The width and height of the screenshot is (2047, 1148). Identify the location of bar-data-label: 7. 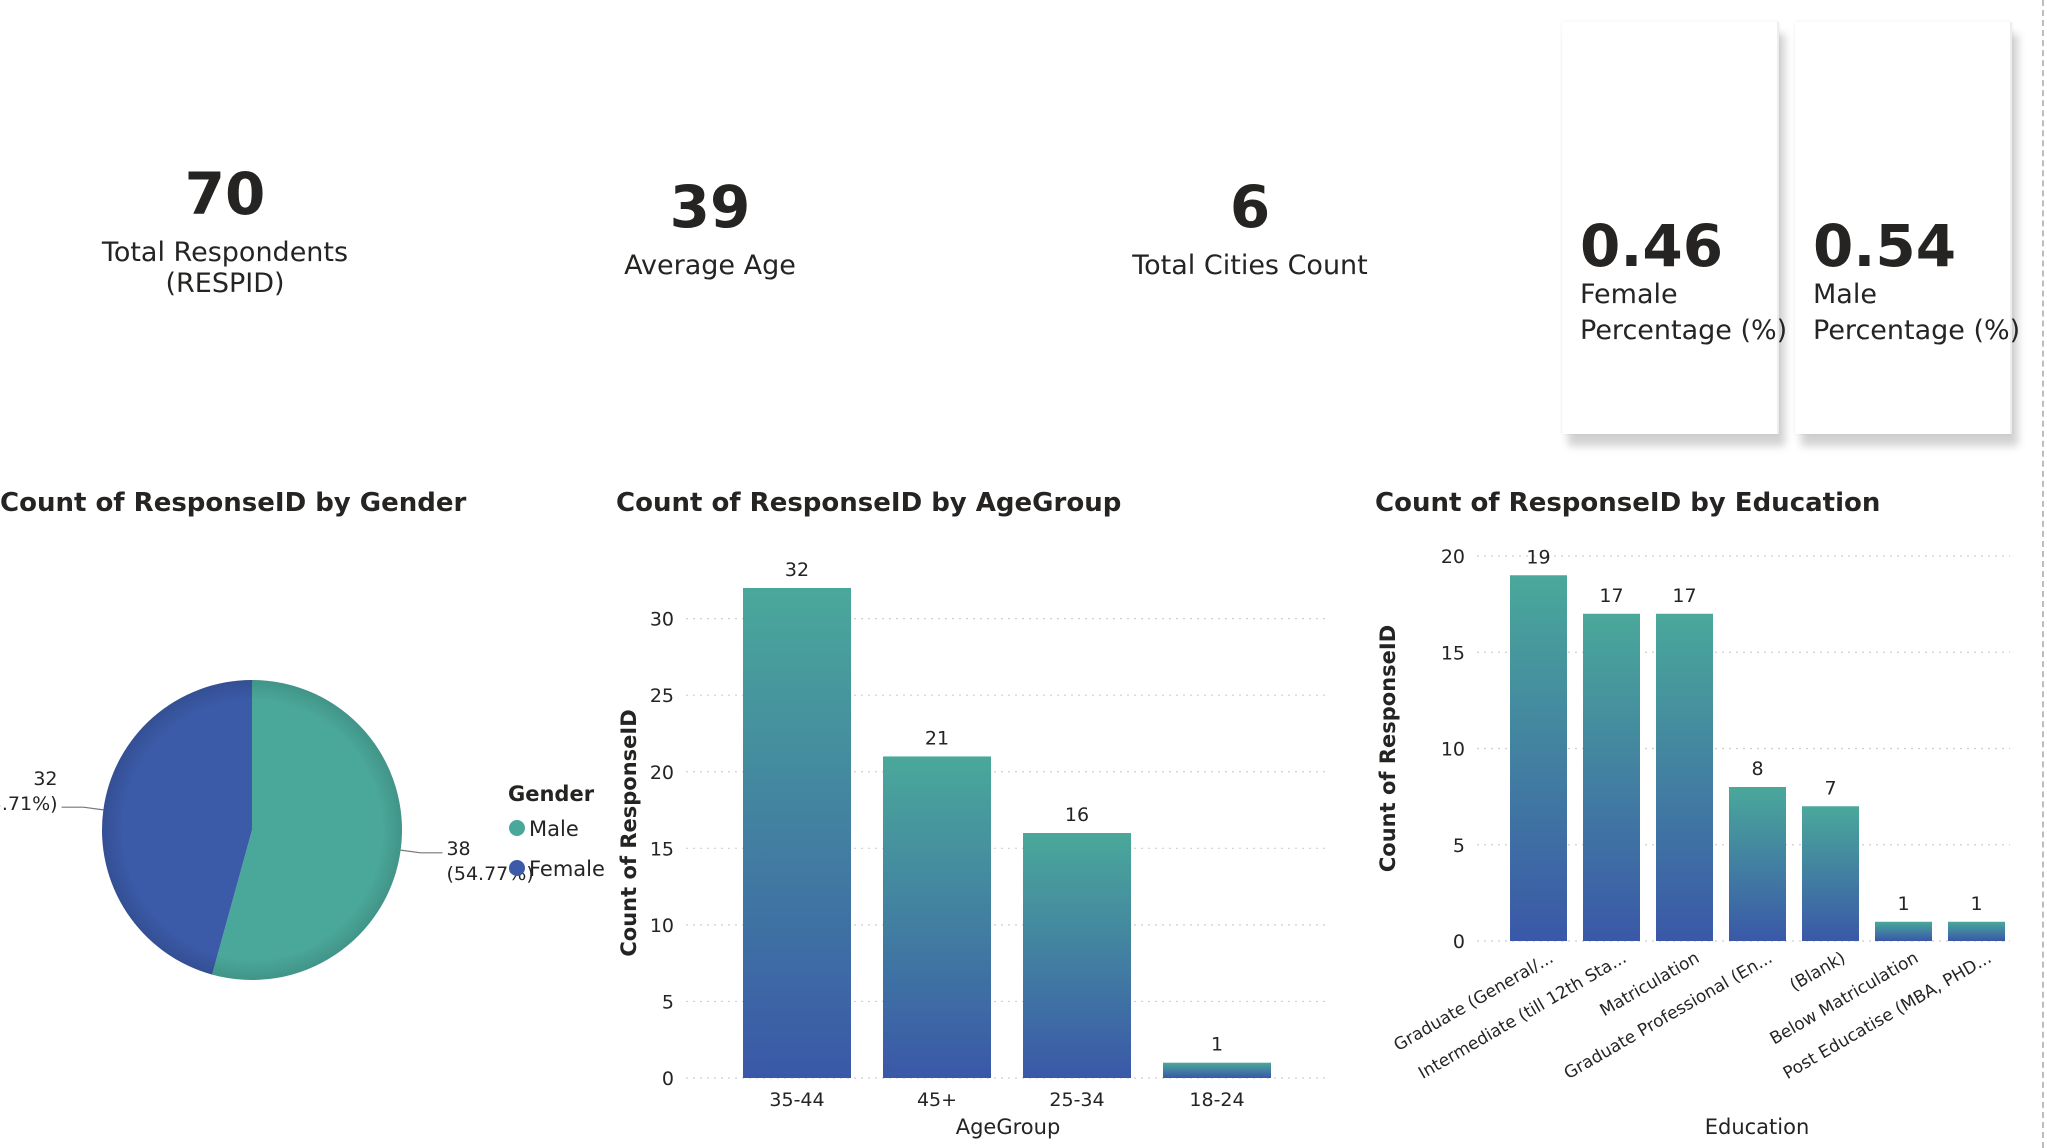
(1830, 788).